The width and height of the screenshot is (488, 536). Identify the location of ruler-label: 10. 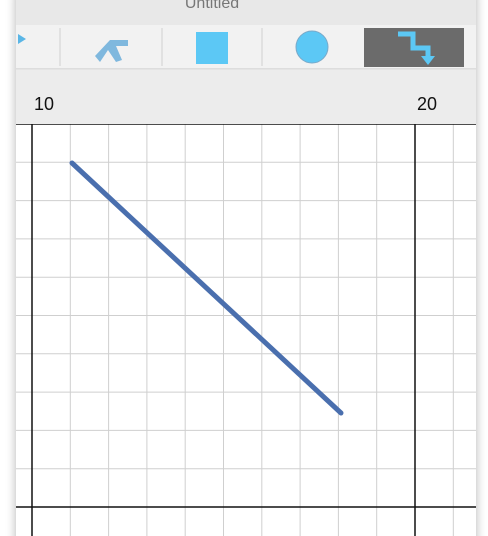
(44, 104).